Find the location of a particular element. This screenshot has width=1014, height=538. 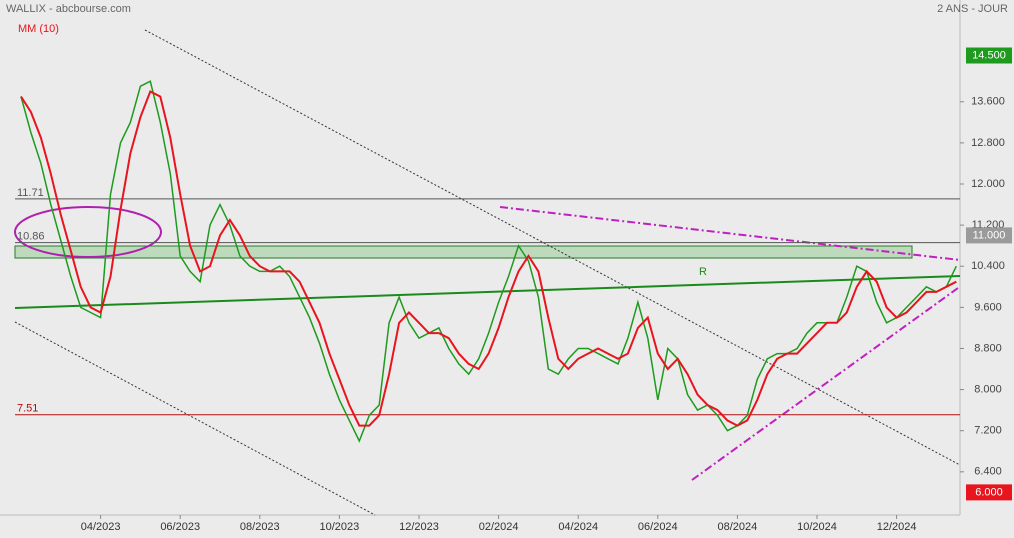

y-tick-label: 7.200 is located at coordinates (988, 431).